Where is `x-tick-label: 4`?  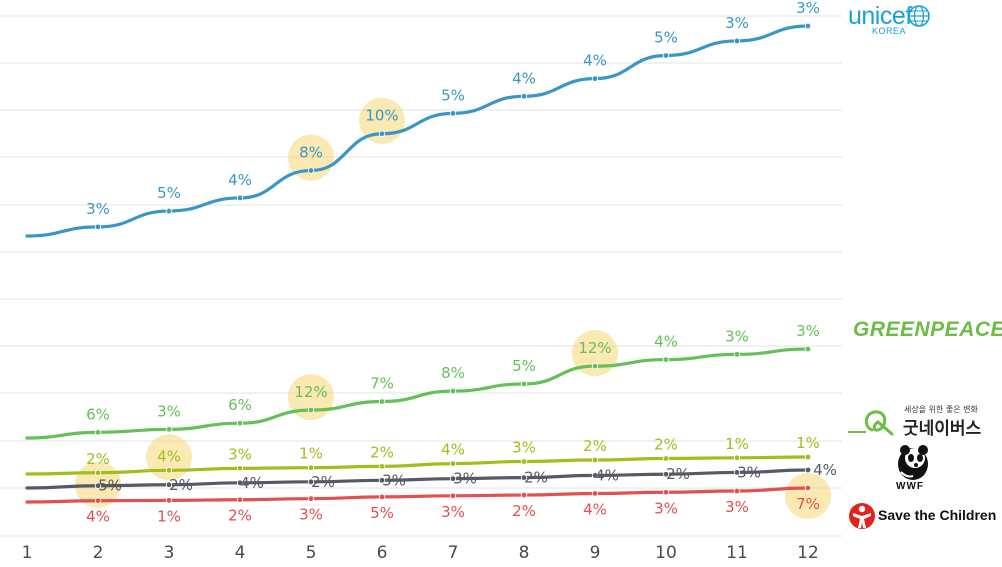 x-tick-label: 4 is located at coordinates (240, 553).